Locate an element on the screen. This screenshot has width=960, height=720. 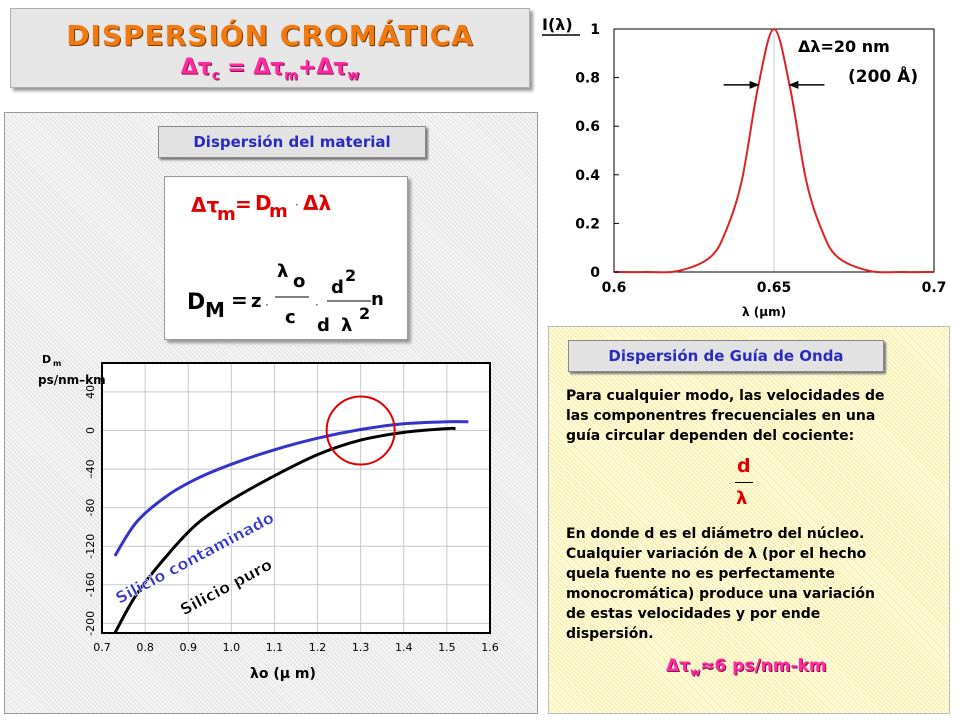
chart1-x-tick-label: 0.65 is located at coordinates (774, 288).